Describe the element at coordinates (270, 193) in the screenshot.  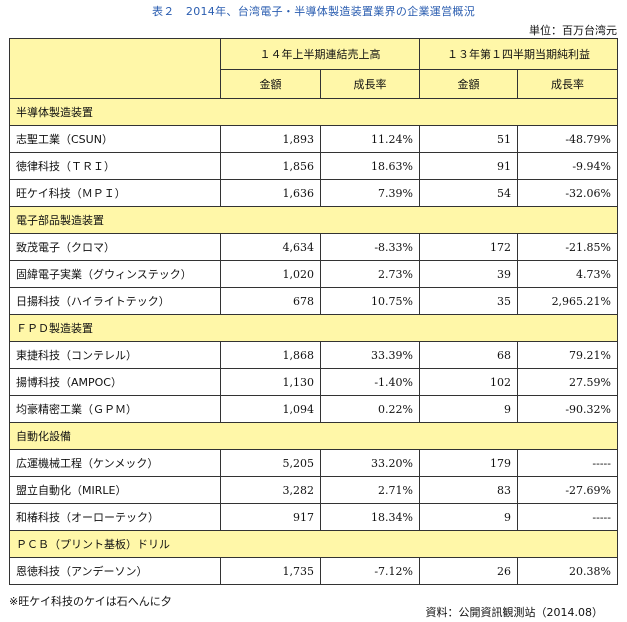
I see `sales-amount-cell: 1,636` at that location.